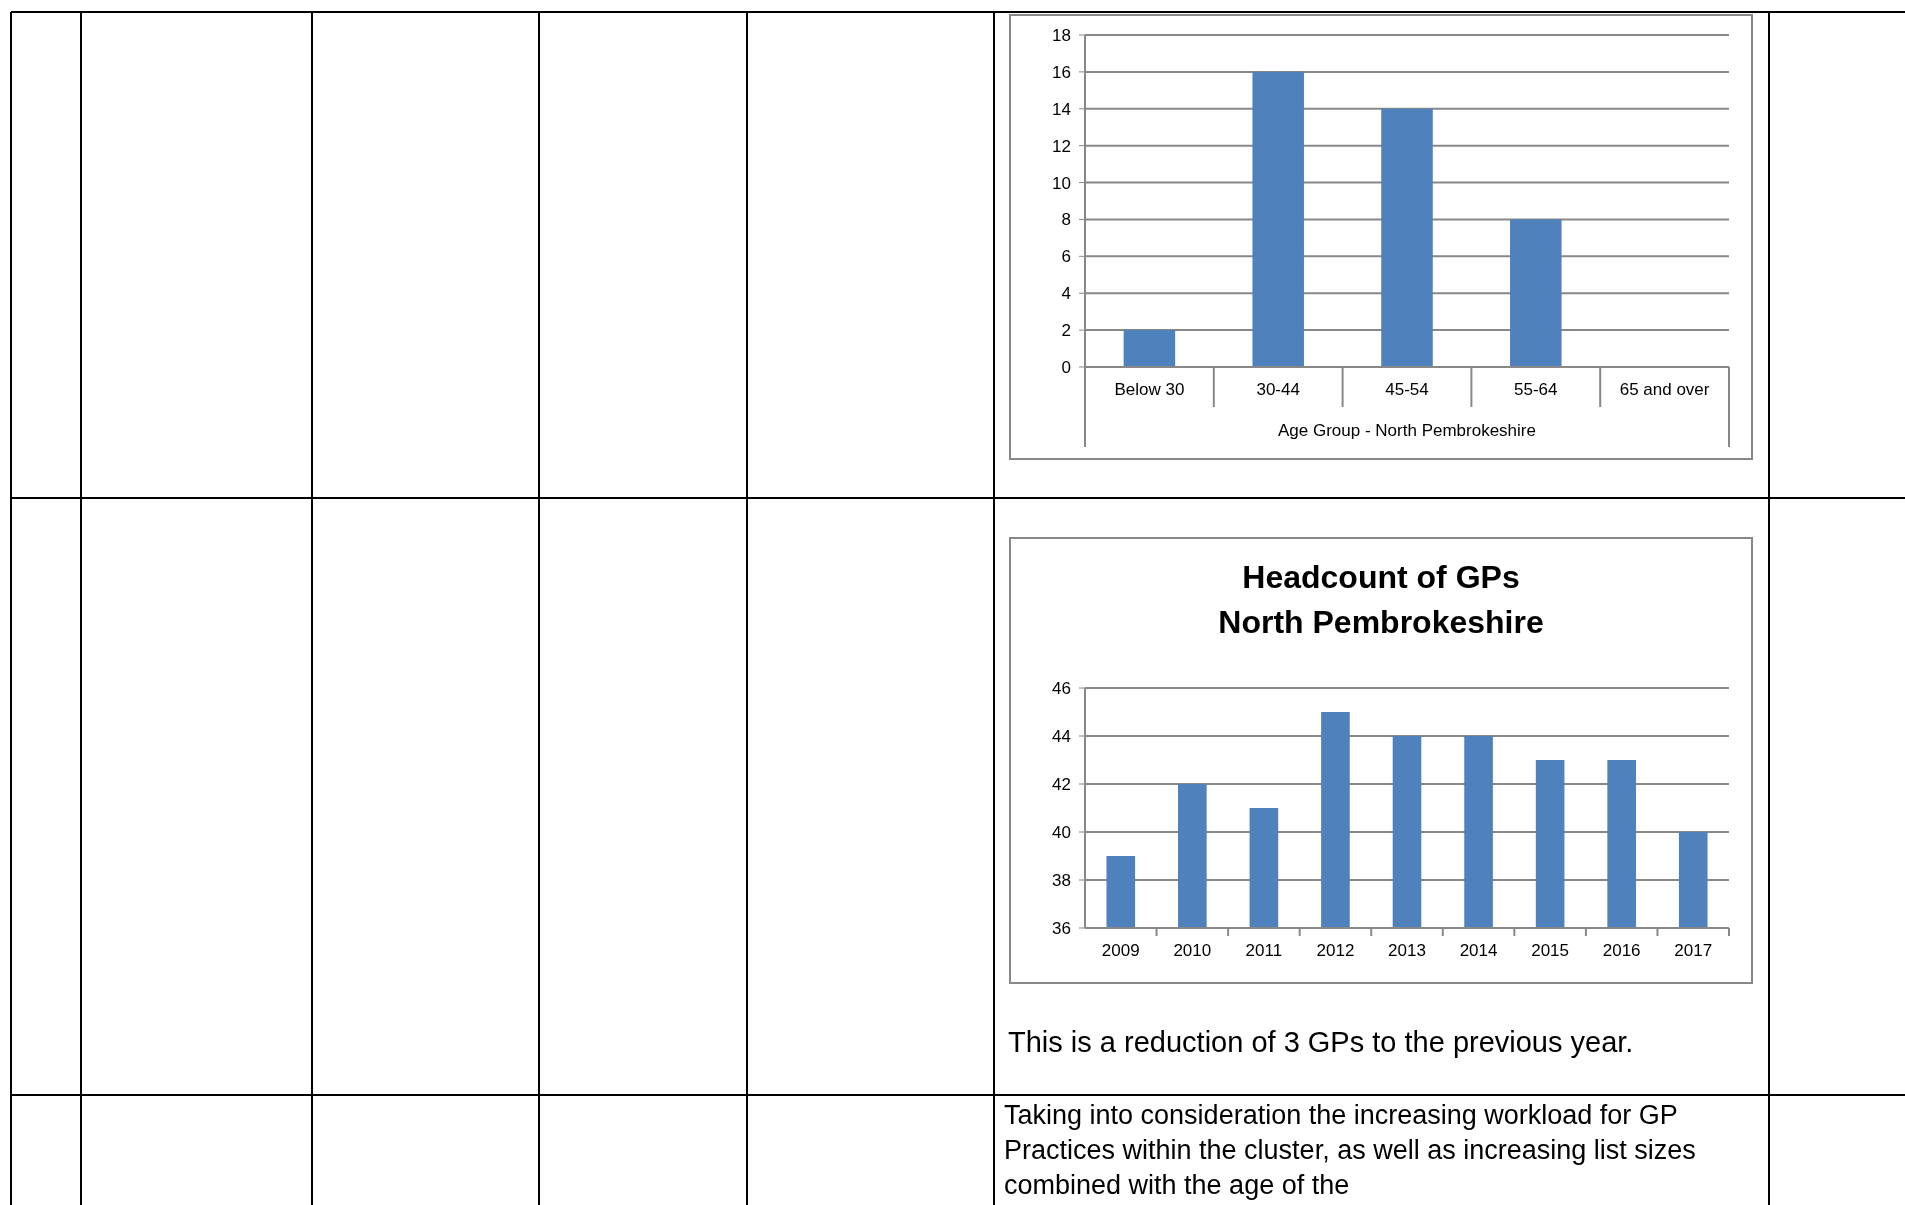 This screenshot has height=1205, width=1905. Describe the element at coordinates (1407, 950) in the screenshot. I see `x-tick-label: 2013` at that location.